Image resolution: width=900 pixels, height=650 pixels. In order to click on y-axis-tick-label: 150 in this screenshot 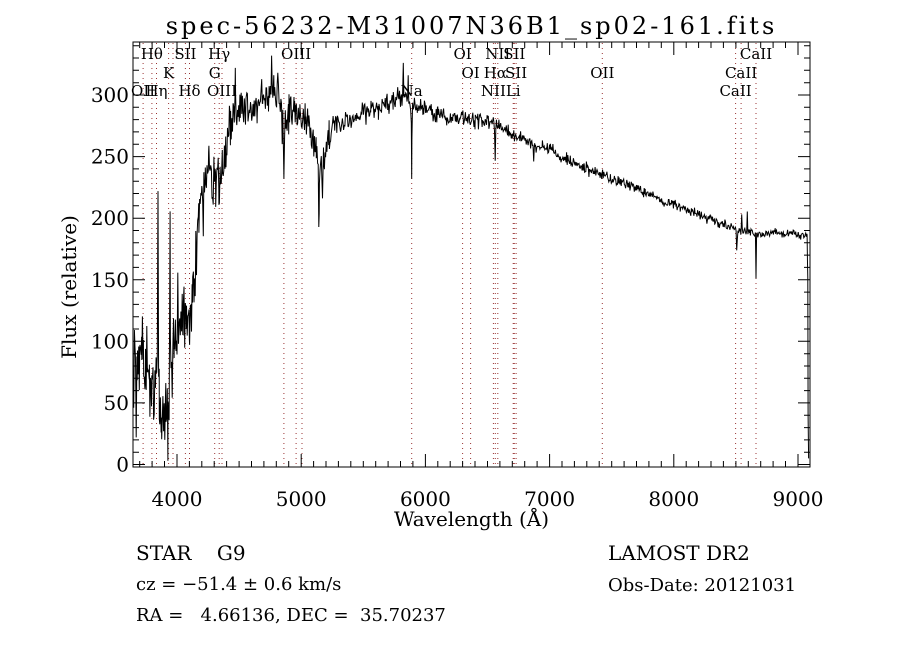, I will do `click(110, 280)`.